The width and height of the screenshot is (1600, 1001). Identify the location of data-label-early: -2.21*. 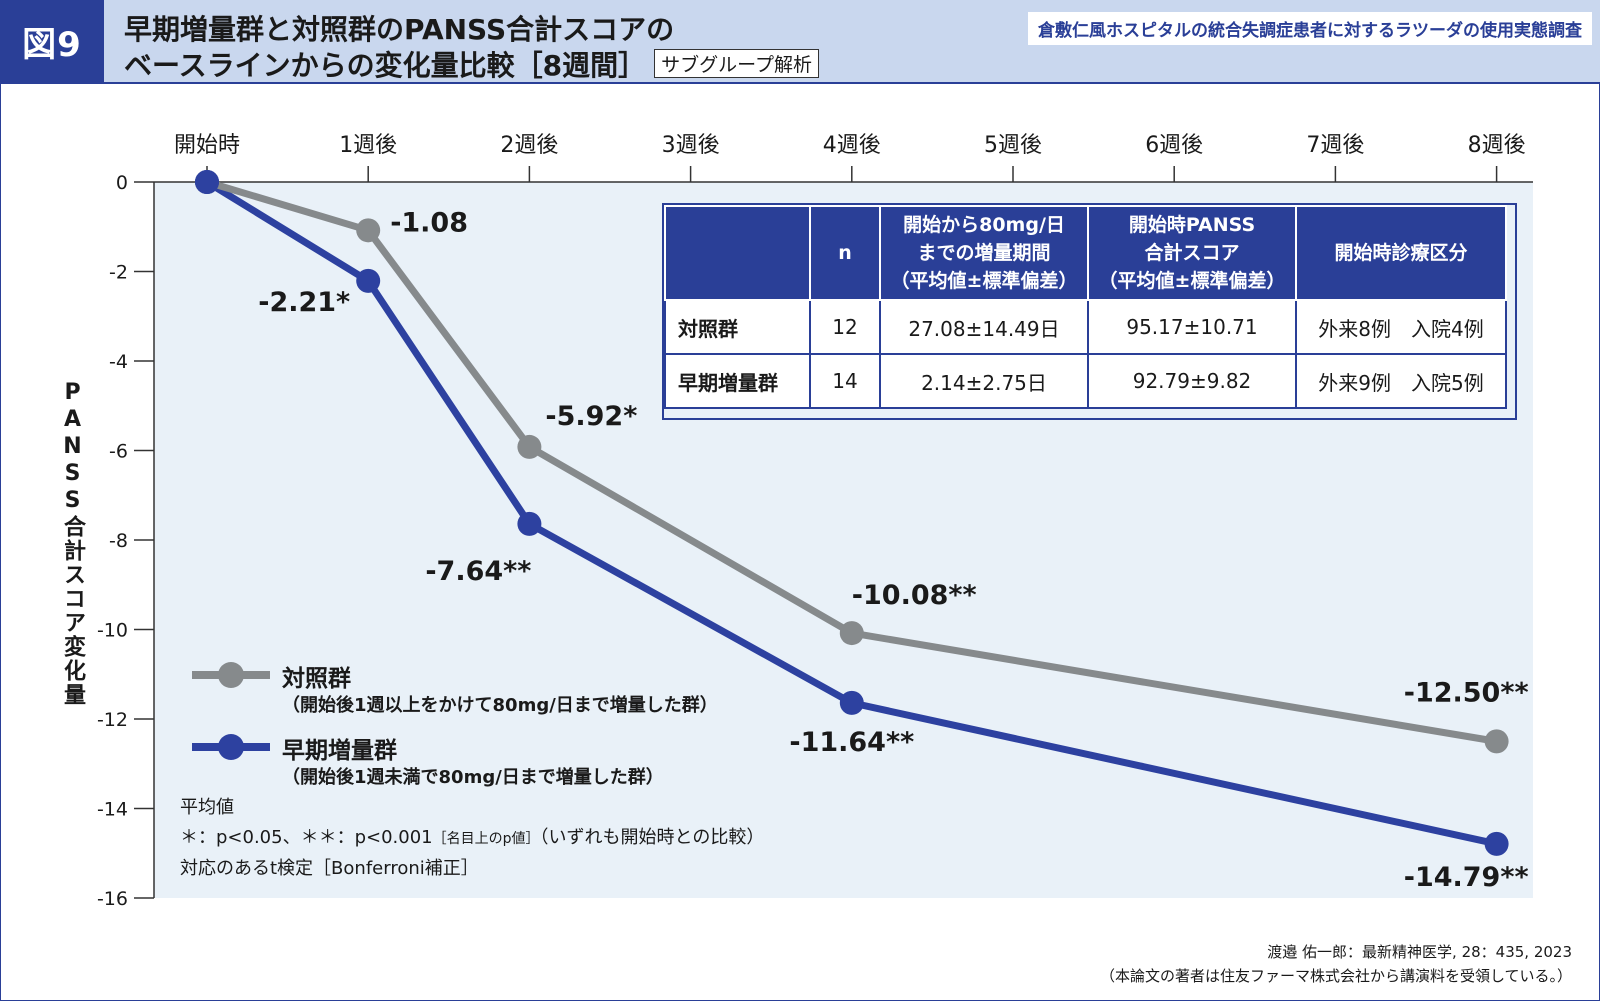
(304, 302).